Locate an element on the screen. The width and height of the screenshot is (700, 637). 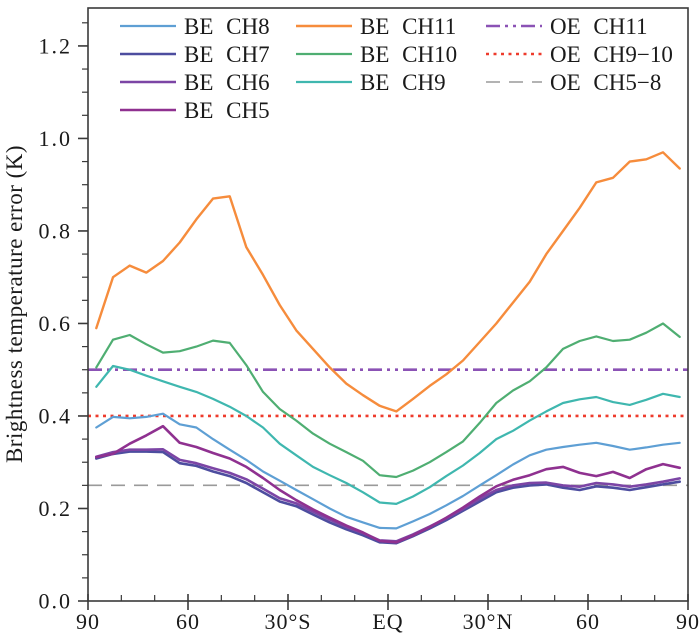
x-tick-label: 30°N is located at coordinates (488, 621).